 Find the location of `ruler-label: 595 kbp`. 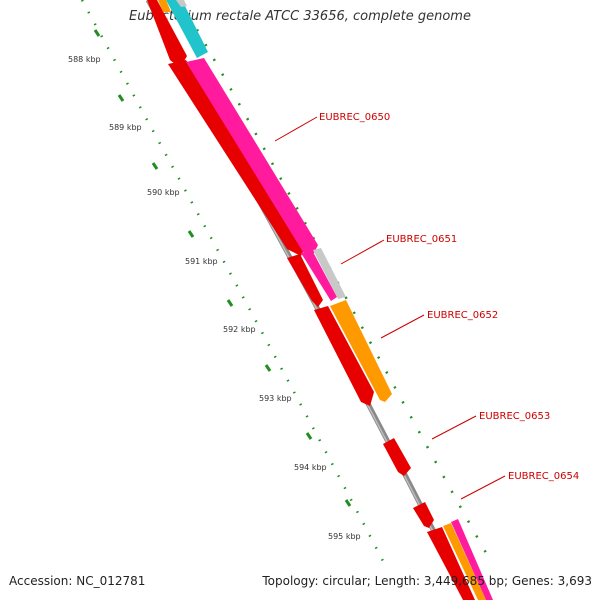

ruler-label: 595 kbp is located at coordinates (344, 536).